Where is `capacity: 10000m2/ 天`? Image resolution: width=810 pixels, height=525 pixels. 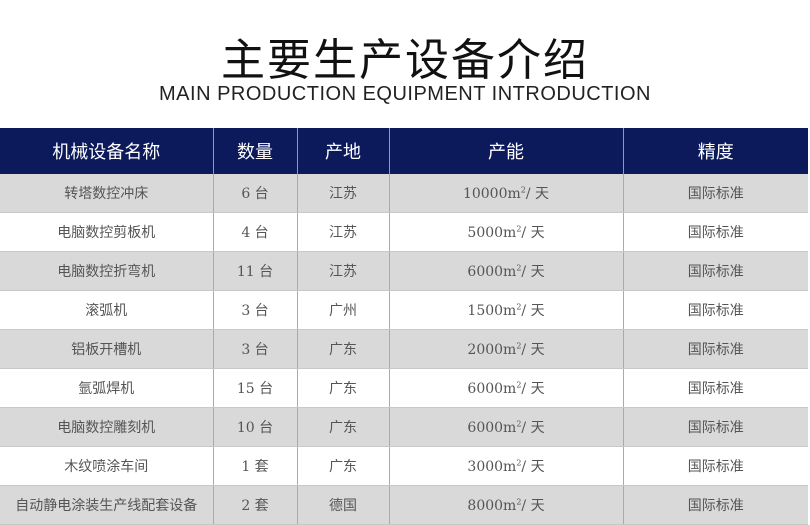 capacity: 10000m2/ 天 is located at coordinates (506, 193).